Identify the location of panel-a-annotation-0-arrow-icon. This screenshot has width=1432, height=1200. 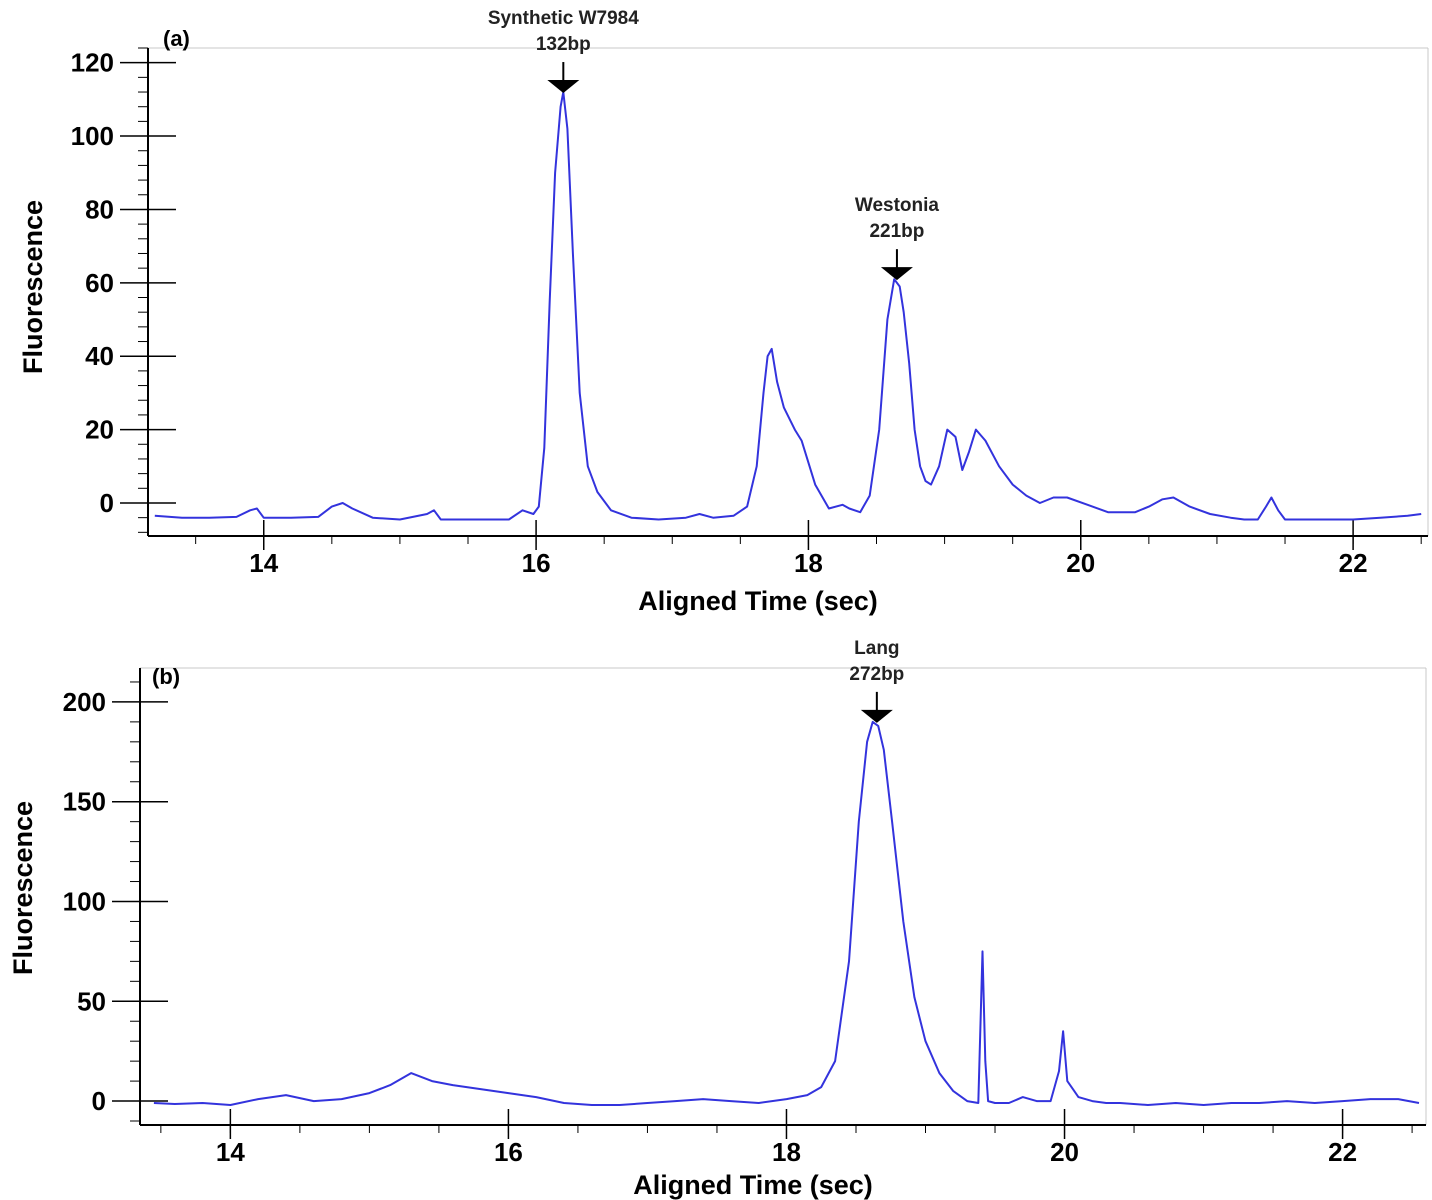
(563, 87).